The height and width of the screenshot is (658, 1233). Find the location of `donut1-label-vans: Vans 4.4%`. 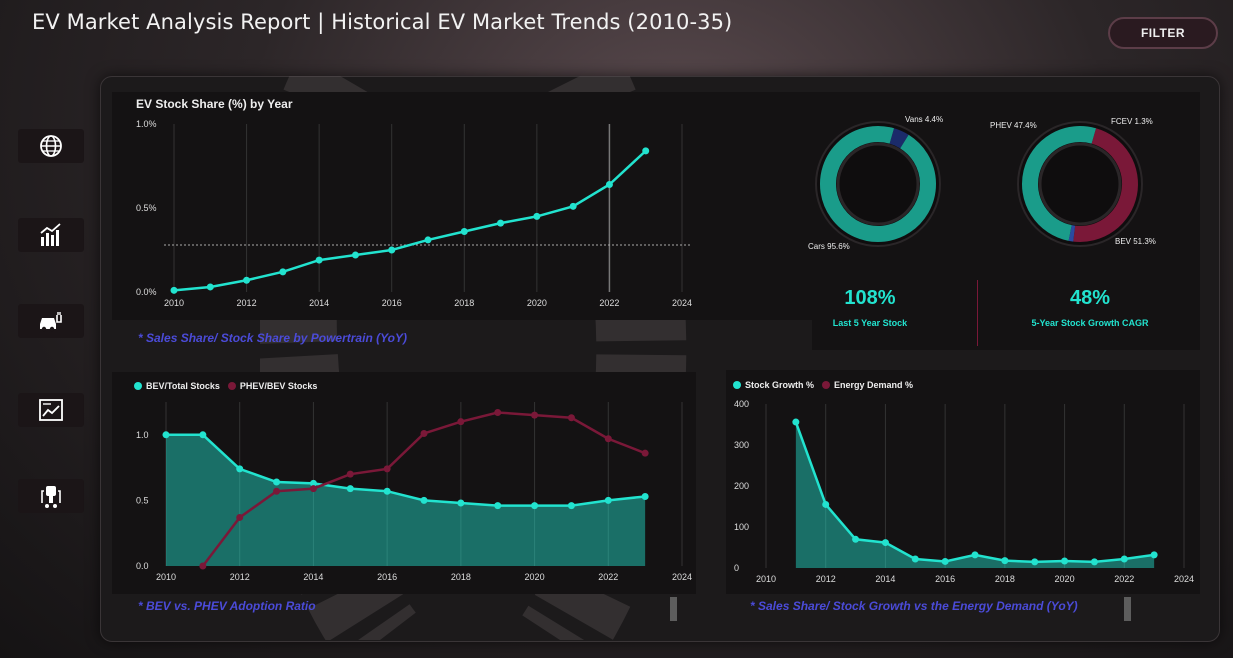

donut1-label-vans: Vans 4.4% is located at coordinates (924, 119).